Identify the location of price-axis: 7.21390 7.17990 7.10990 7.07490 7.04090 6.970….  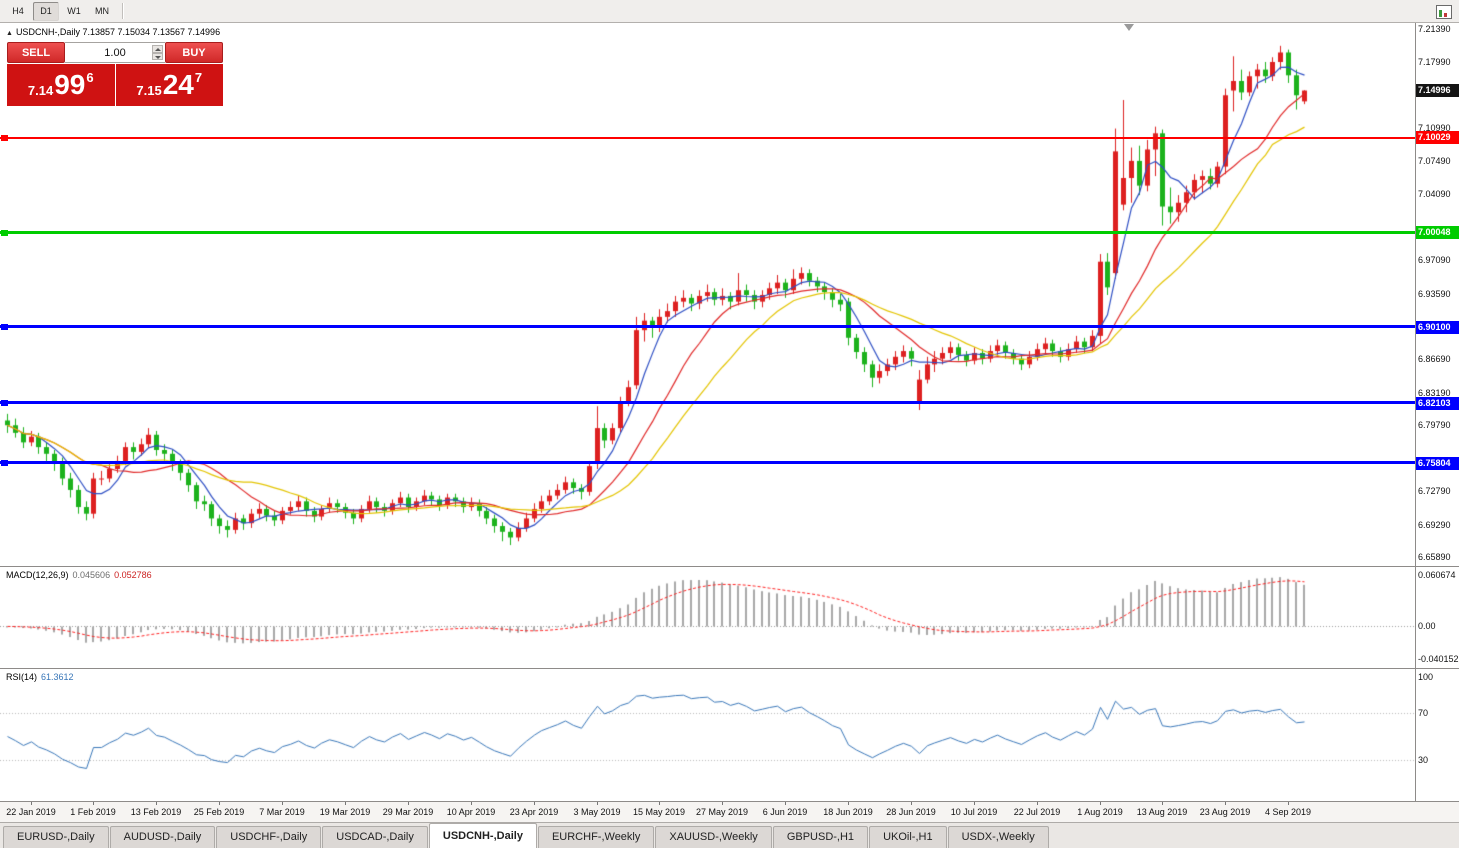
(1437, 412).